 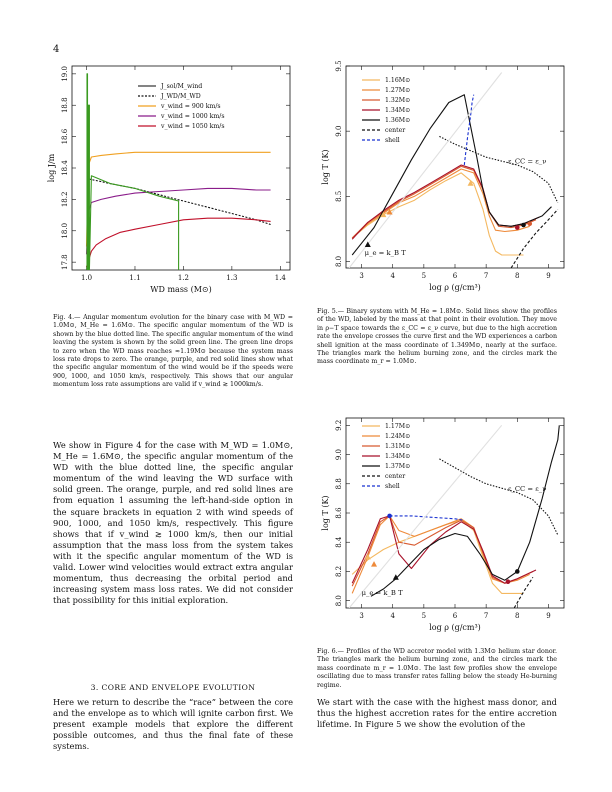 I want to click on fig5-legend-label: 1.16M⊙, so click(x=397, y=80).